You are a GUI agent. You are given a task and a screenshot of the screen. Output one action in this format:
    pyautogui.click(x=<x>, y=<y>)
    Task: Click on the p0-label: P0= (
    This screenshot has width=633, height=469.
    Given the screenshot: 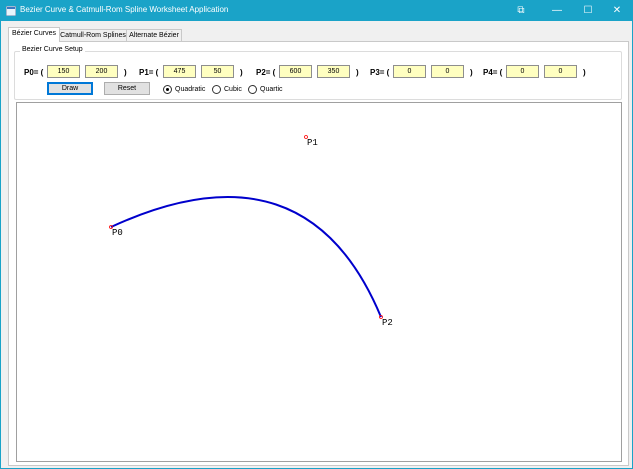 What is the action you would take?
    pyautogui.click(x=34, y=72)
    